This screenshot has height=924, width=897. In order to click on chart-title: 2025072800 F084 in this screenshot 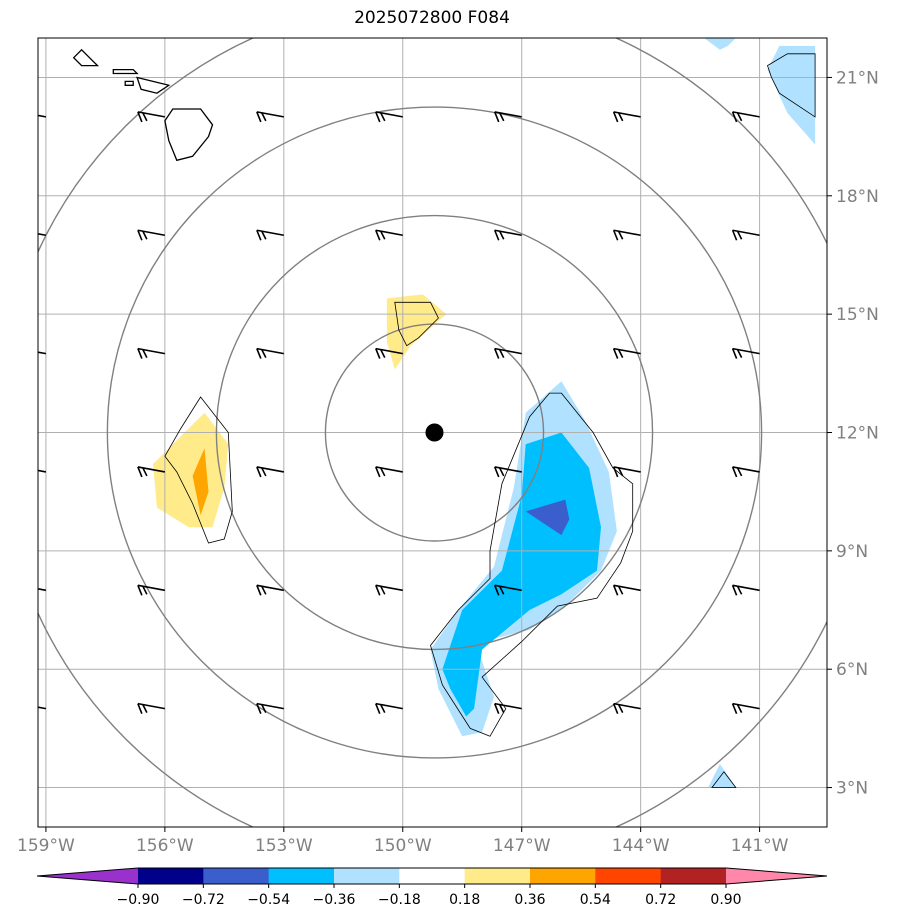, I will do `click(432, 18)`.